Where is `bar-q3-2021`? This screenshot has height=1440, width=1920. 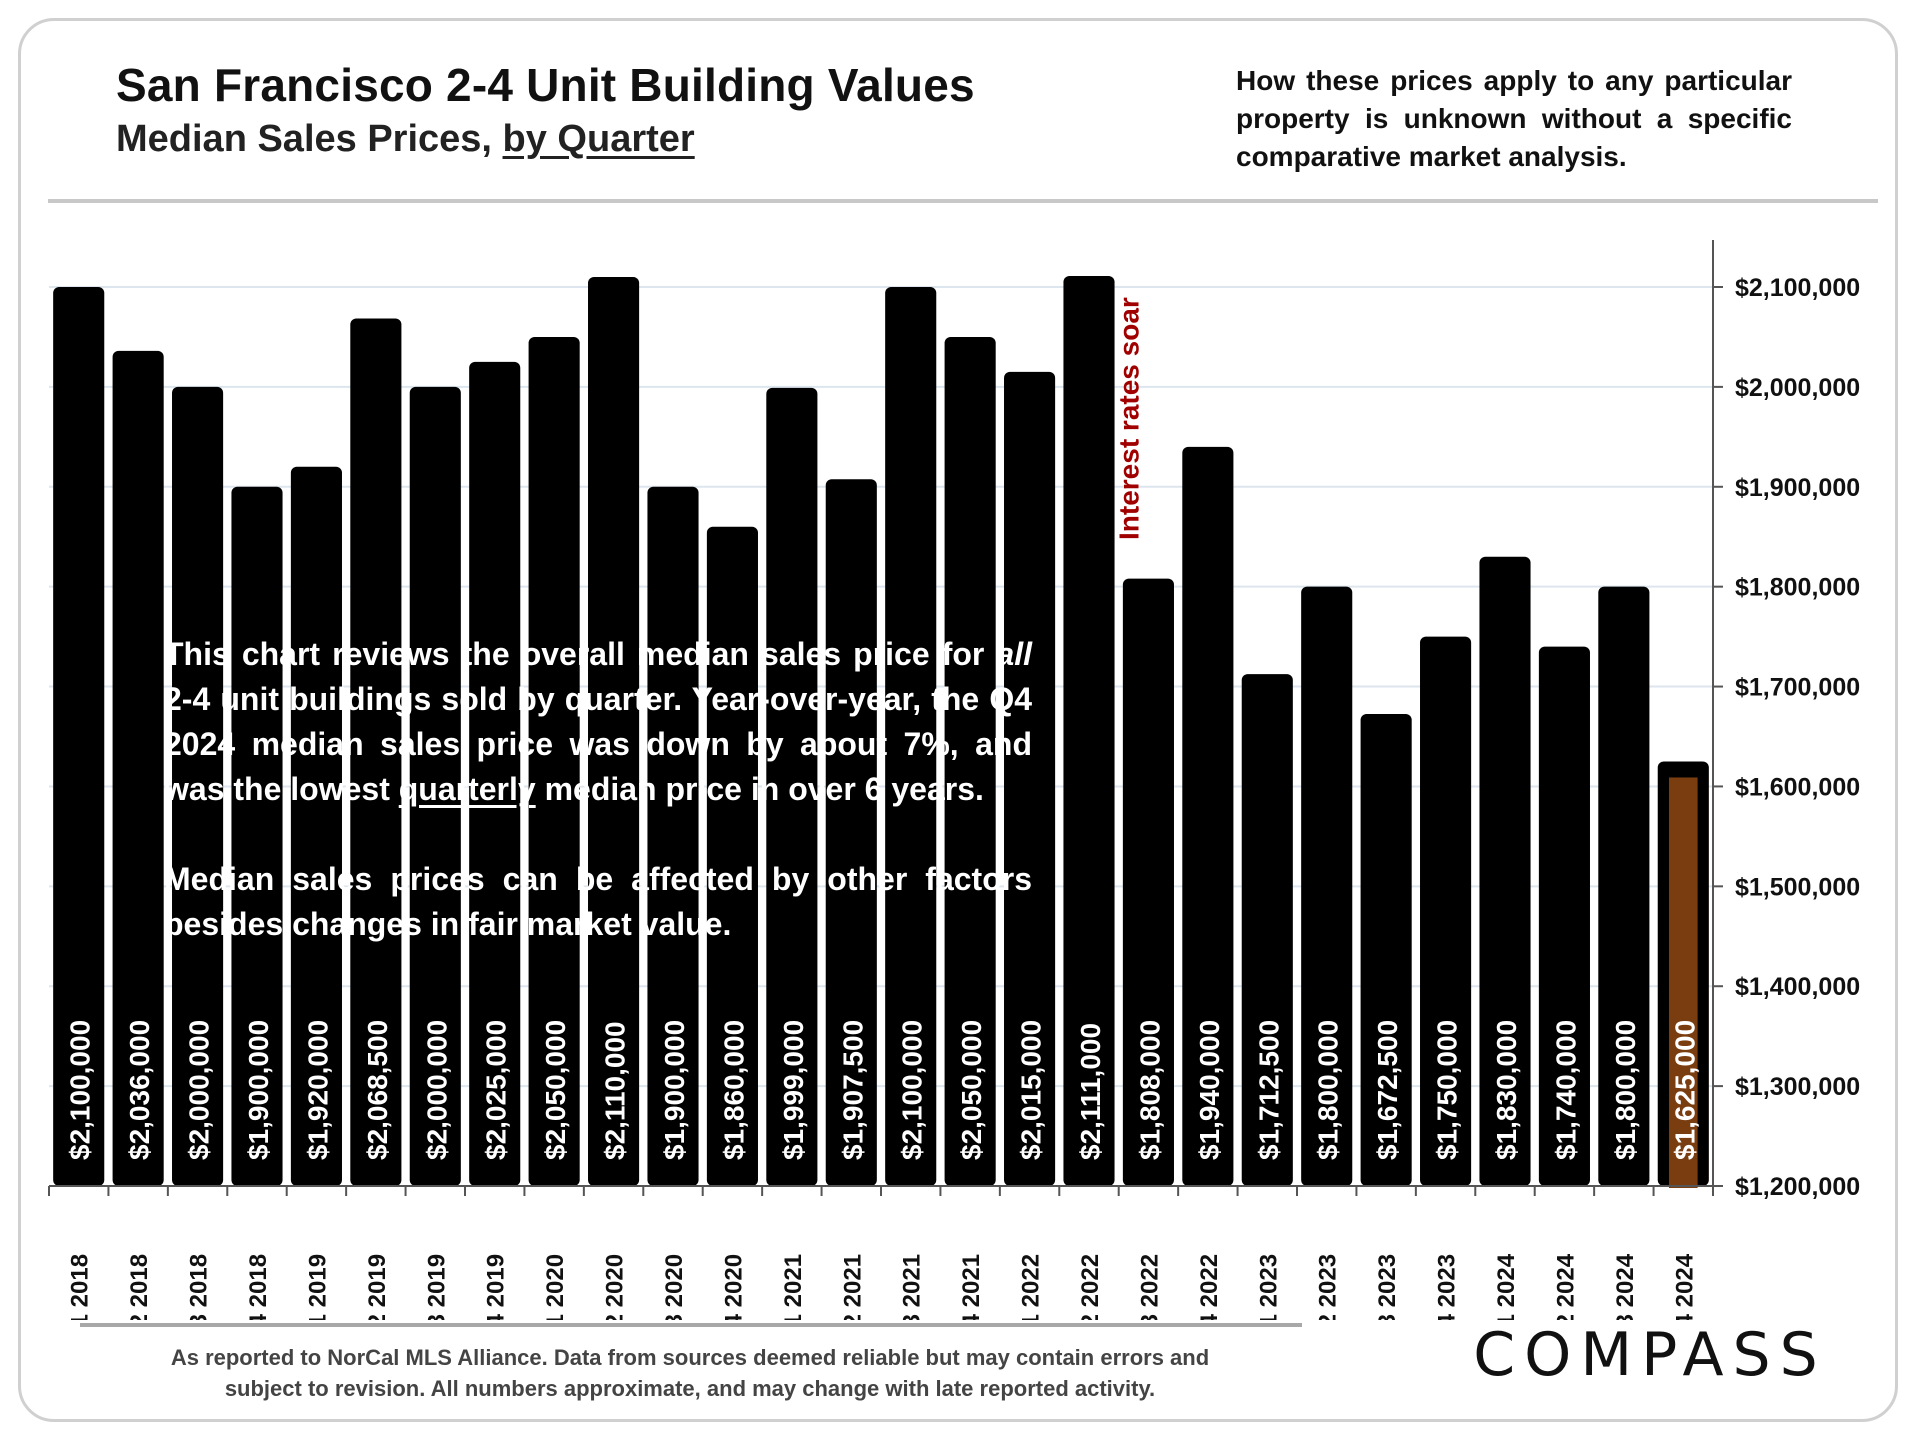
bar-q3-2021 is located at coordinates (911, 736).